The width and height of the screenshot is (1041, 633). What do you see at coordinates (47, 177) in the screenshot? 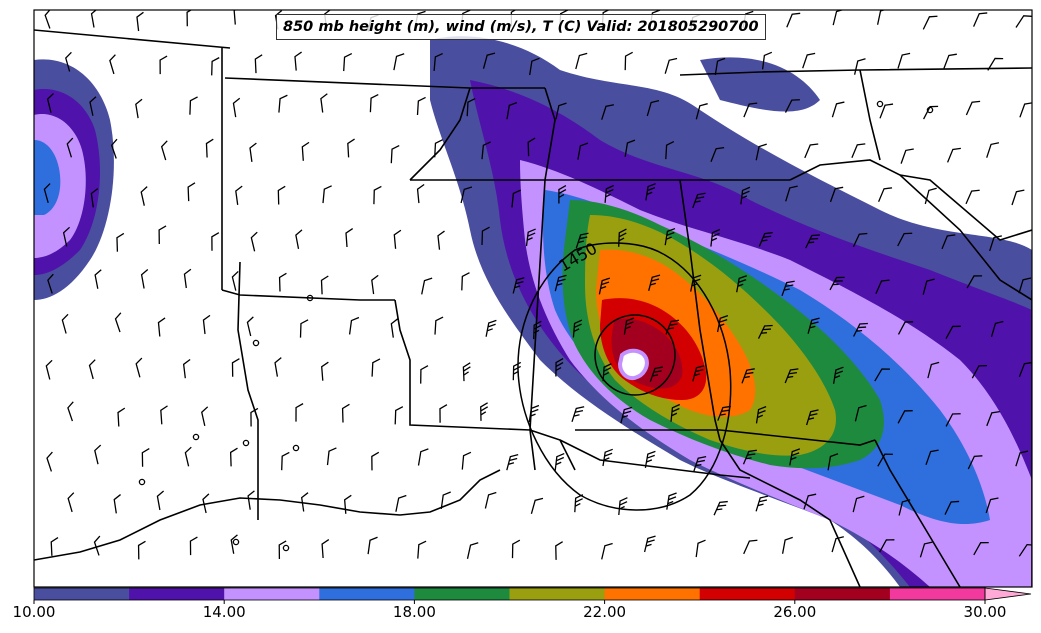
I see `temp-band-16-18-west` at bounding box center [47, 177].